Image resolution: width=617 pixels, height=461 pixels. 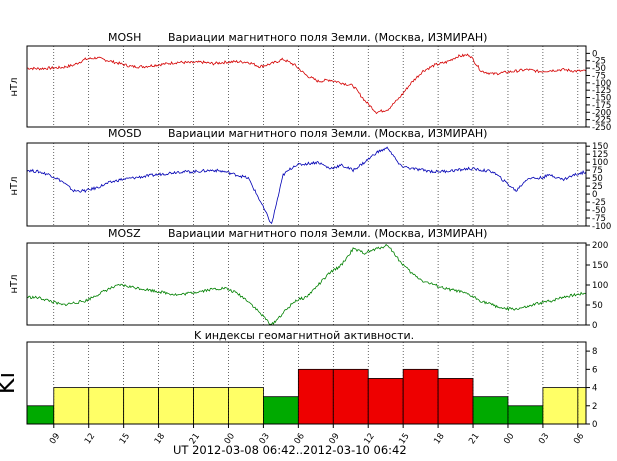 I want to click on xtick-label-1: 12, so click(x=90, y=439).